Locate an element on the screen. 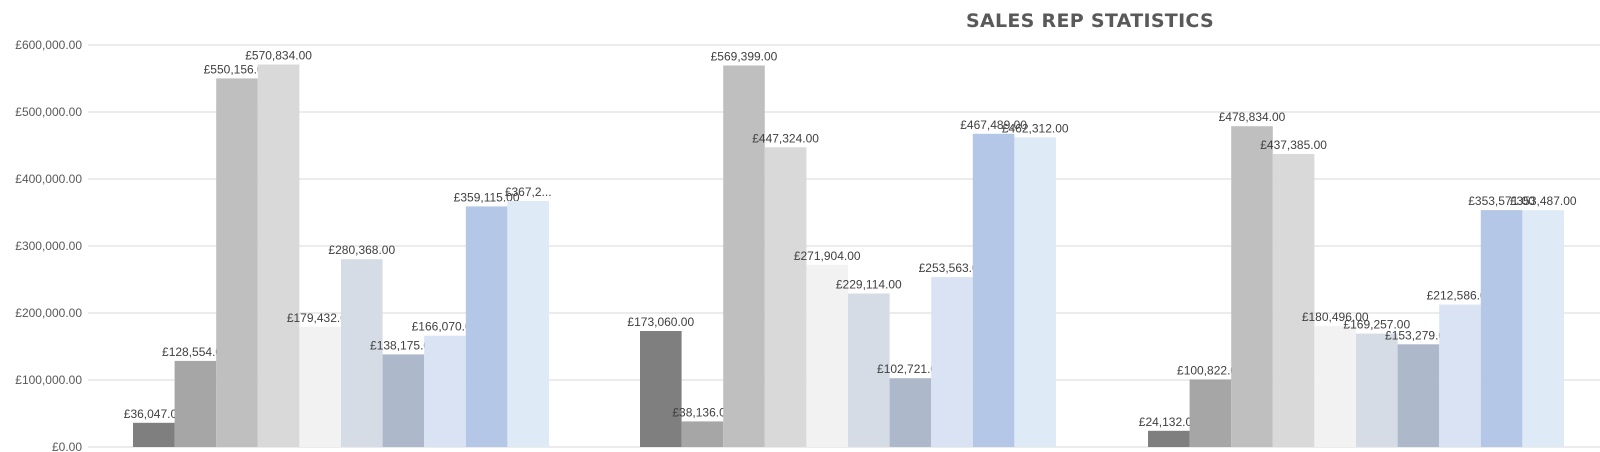 This screenshot has width=1600, height=452. data-label: £138,175.00 is located at coordinates (403, 345).